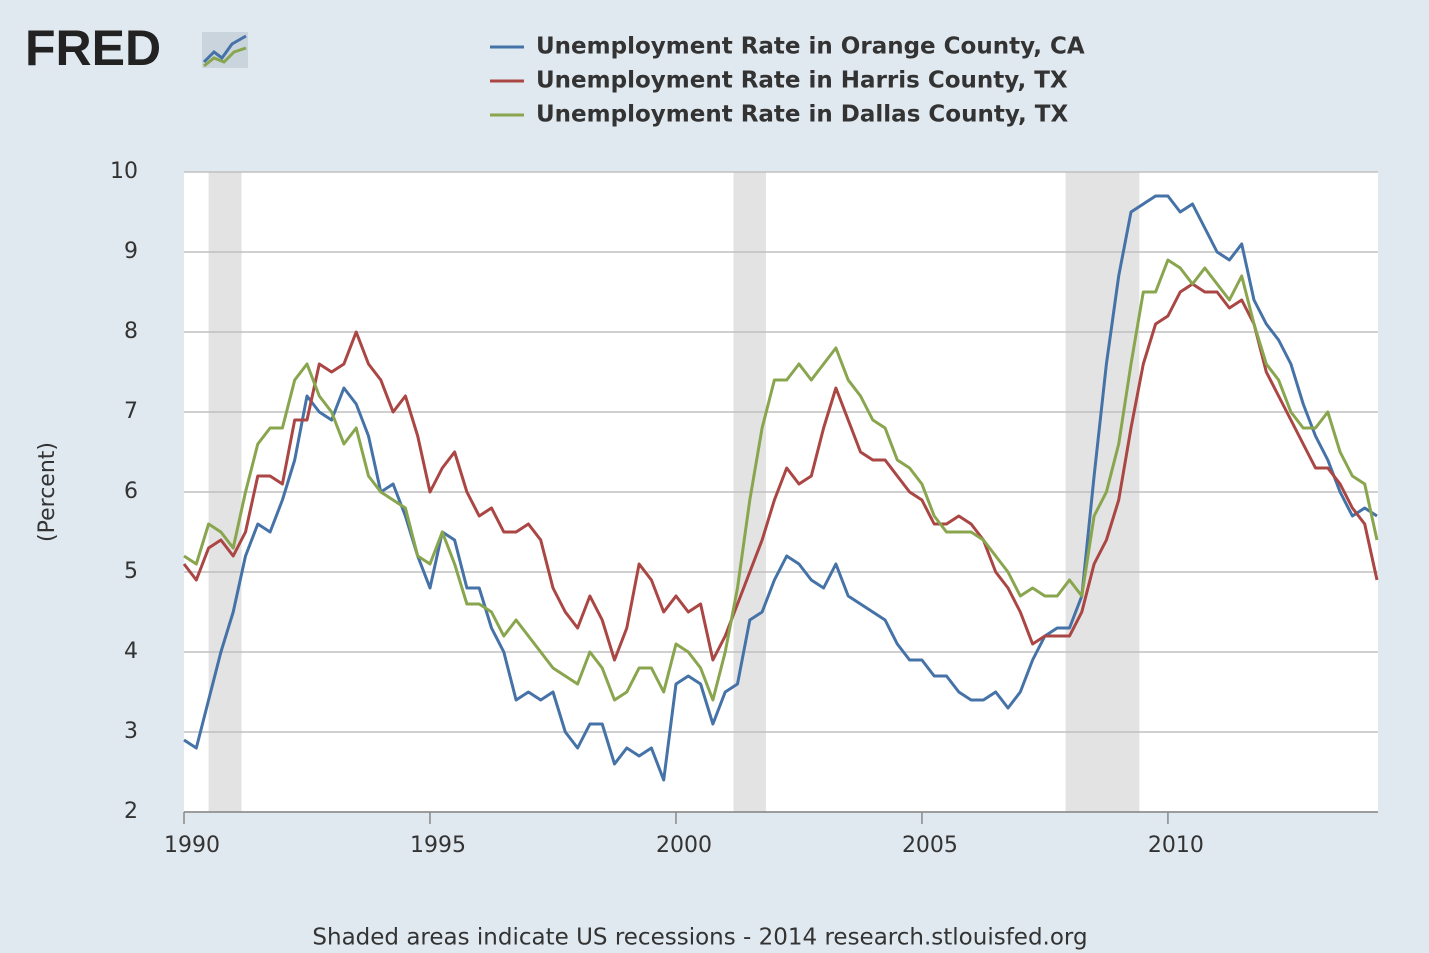 The height and width of the screenshot is (953, 1429). Describe the element at coordinates (124, 171) in the screenshot. I see `y-tick-label: 10` at that location.